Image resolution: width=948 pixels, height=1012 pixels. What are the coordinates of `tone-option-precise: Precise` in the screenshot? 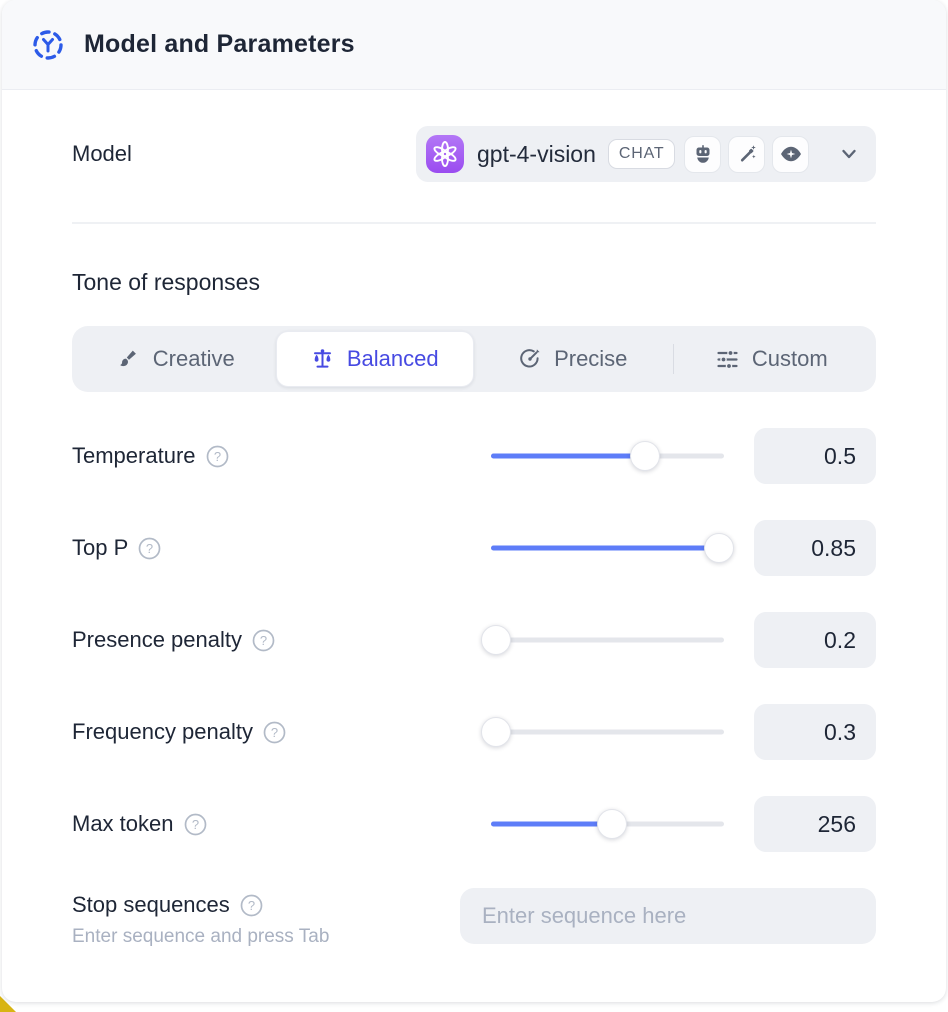 It's located at (573, 359).